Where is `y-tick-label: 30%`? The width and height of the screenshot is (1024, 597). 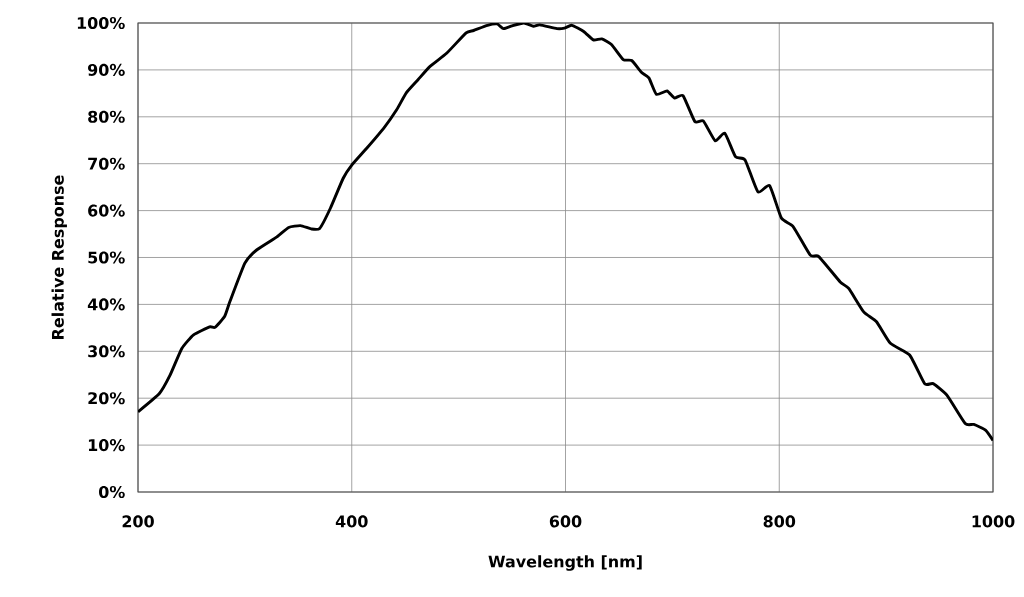 y-tick-label: 30% is located at coordinates (106, 351).